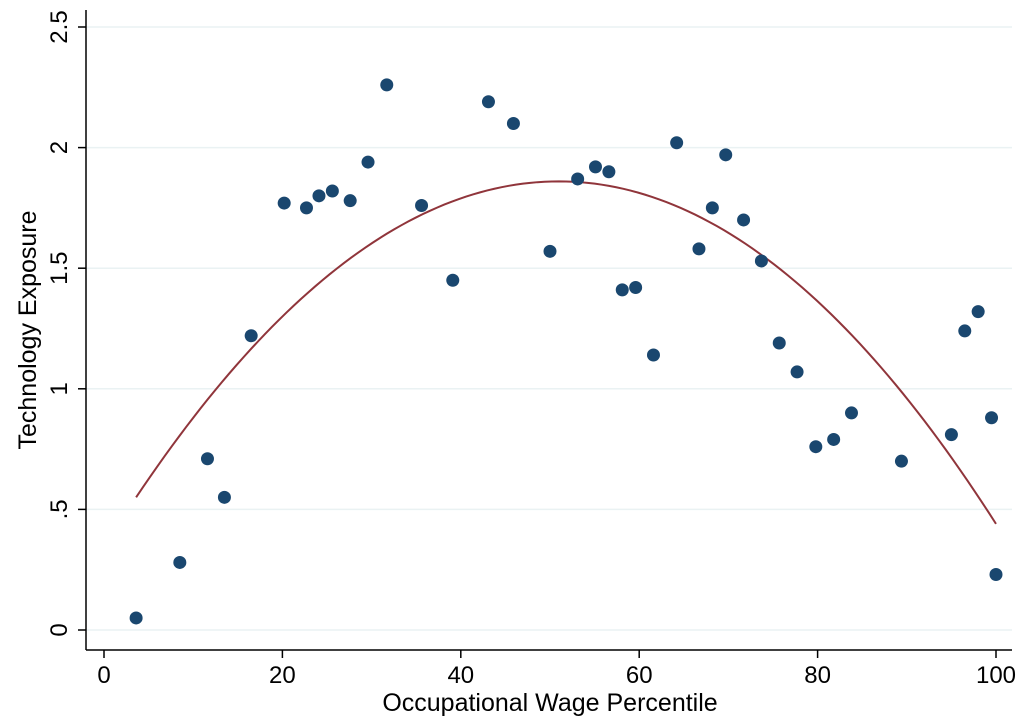  What do you see at coordinates (59, 147) in the screenshot?
I see `y-tick-label: 2` at bounding box center [59, 147].